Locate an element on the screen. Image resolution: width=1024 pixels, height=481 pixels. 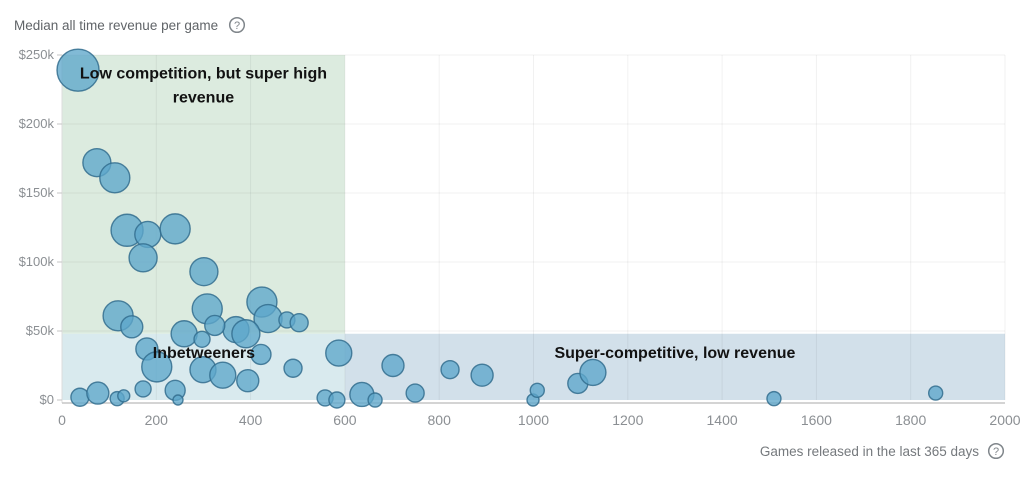
annotation-low-competition: Low competition, but super high revenue is located at coordinates (203, 85).